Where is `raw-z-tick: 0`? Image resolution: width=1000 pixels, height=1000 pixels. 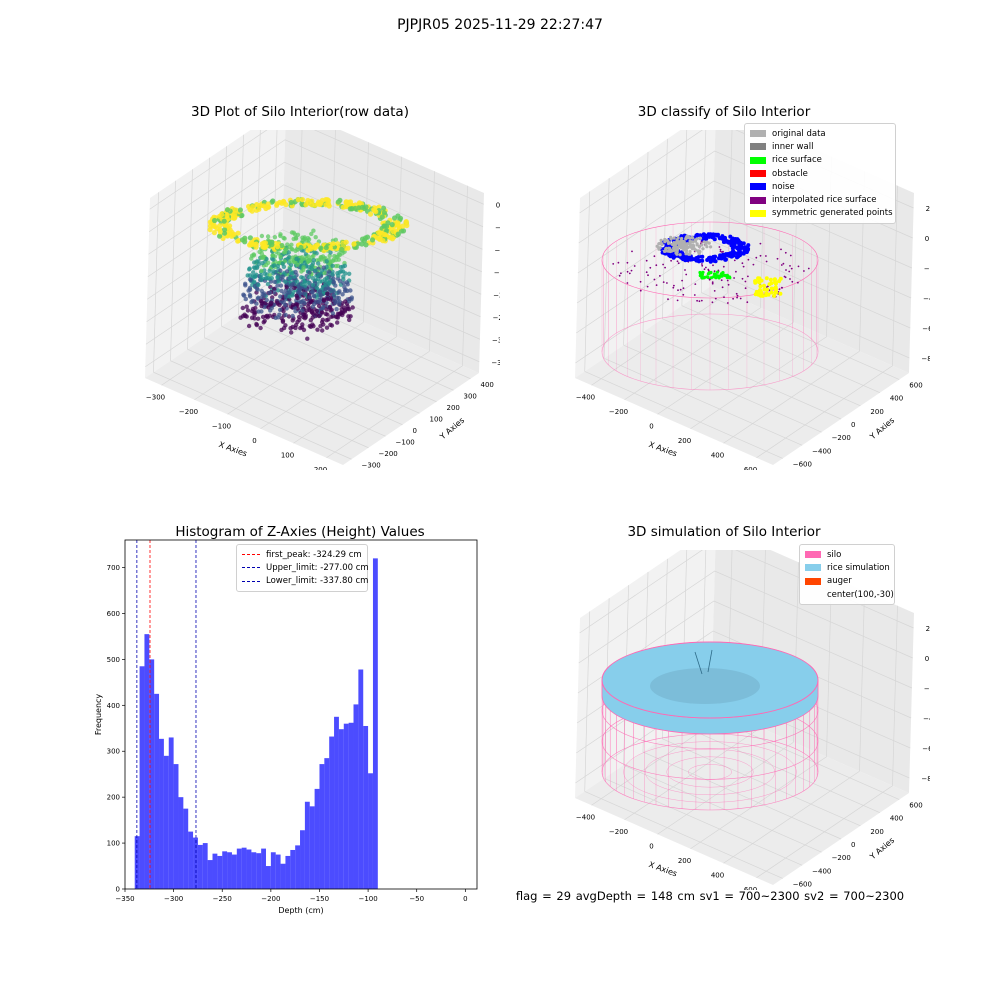
raw-z-tick: 0 is located at coordinates (498, 205).